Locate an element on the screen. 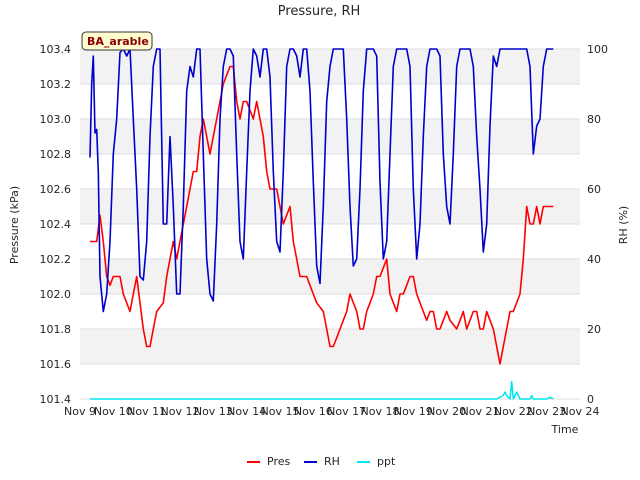 The width and height of the screenshot is (640, 480). y-left-axis-label: Pressure (kPa) is located at coordinates (14, 225).